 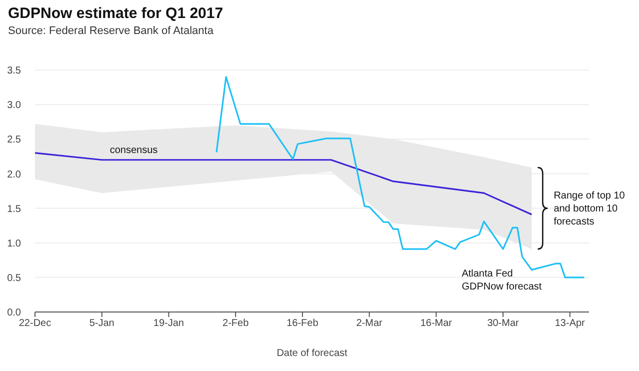 What do you see at coordinates (134, 150) in the screenshot?
I see `series-label: consensus` at bounding box center [134, 150].